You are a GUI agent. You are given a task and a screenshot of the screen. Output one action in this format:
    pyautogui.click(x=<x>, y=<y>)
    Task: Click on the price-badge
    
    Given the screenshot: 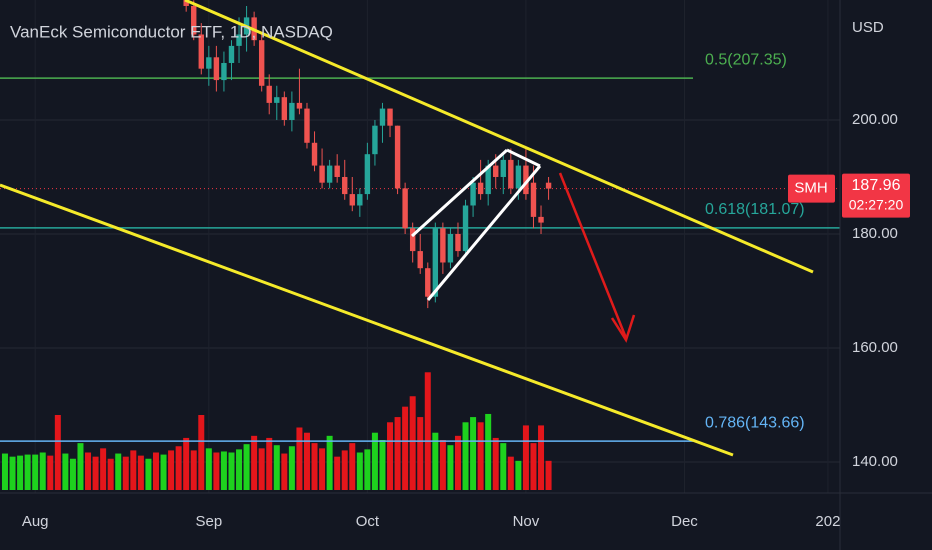 What is the action you would take?
    pyautogui.click(x=876, y=195)
    